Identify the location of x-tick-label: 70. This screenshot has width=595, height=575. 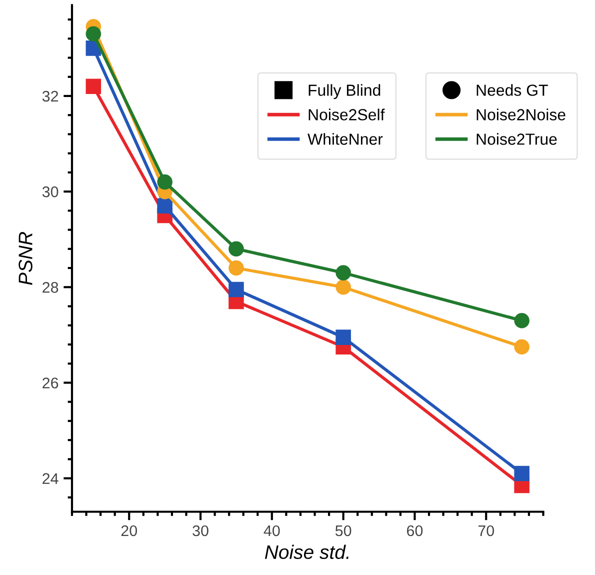
(486, 530).